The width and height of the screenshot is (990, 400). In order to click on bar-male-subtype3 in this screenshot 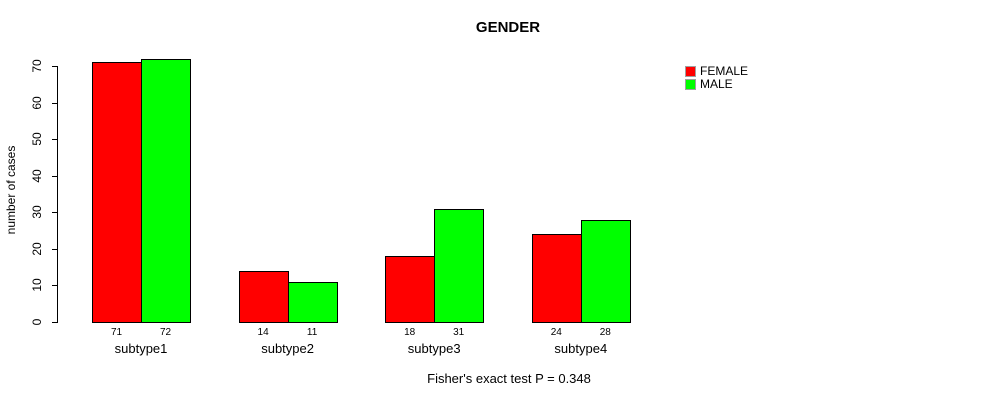, I will do `click(459, 265)`.